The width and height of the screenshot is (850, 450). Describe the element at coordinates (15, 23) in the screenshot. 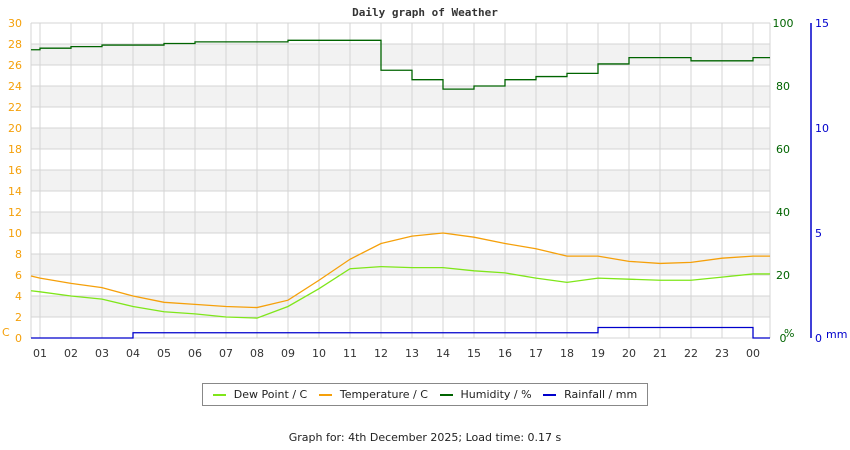

I see `svg-text: 30` at that location.